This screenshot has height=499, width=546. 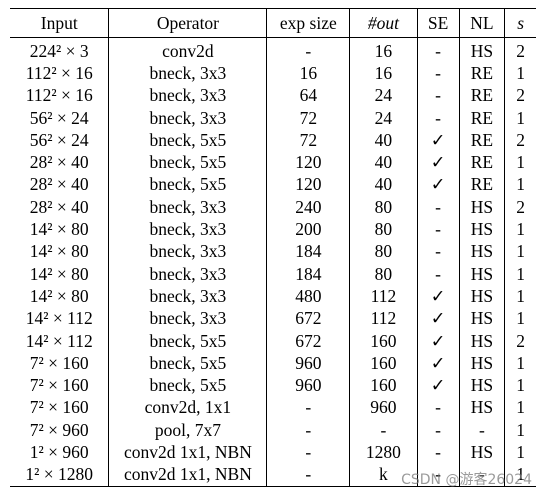 I want to click on table-row: 28² × 40 bneck, 3x3 240 80- HS 2, so click(x=273, y=207).